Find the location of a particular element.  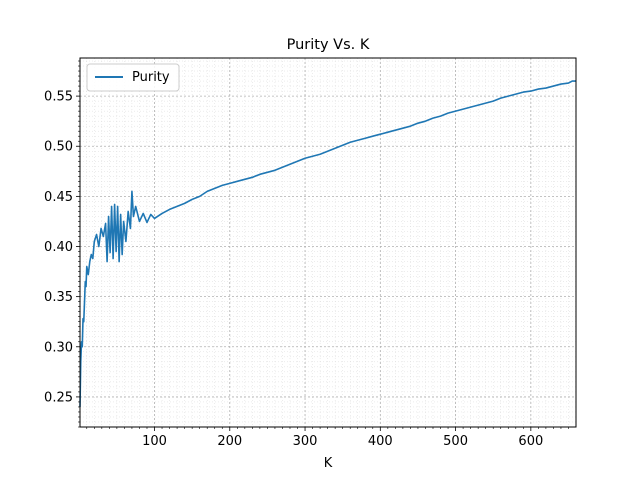

x-tick-label: 100 is located at coordinates (154, 441).